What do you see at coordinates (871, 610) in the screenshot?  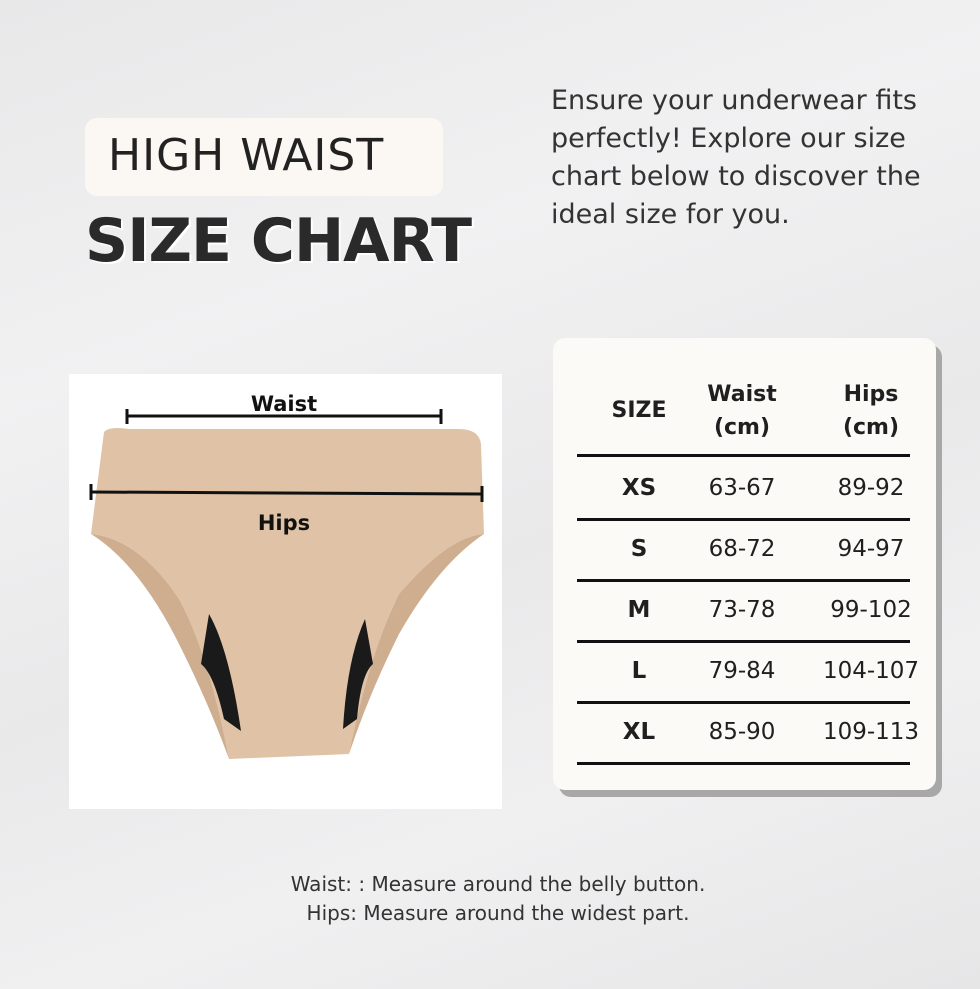 I see `hips-cell: 99-102` at bounding box center [871, 610].